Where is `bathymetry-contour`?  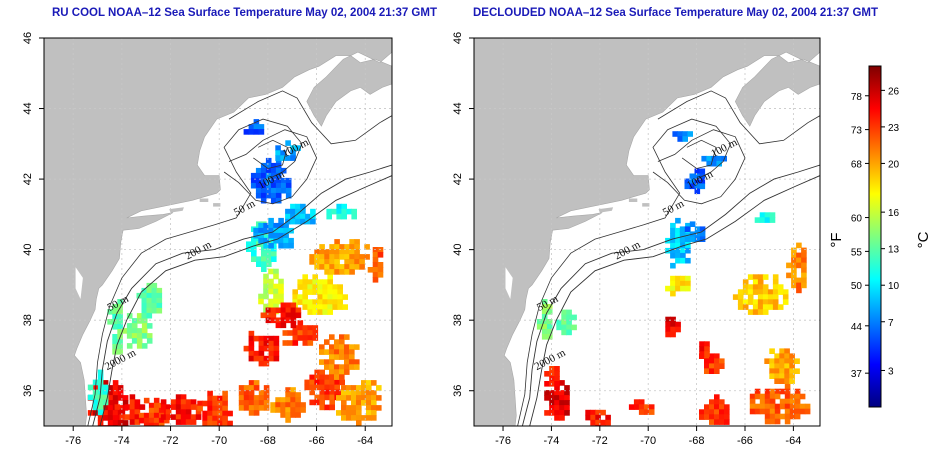
bathymetry-contour is located at coordinates (270, 167).